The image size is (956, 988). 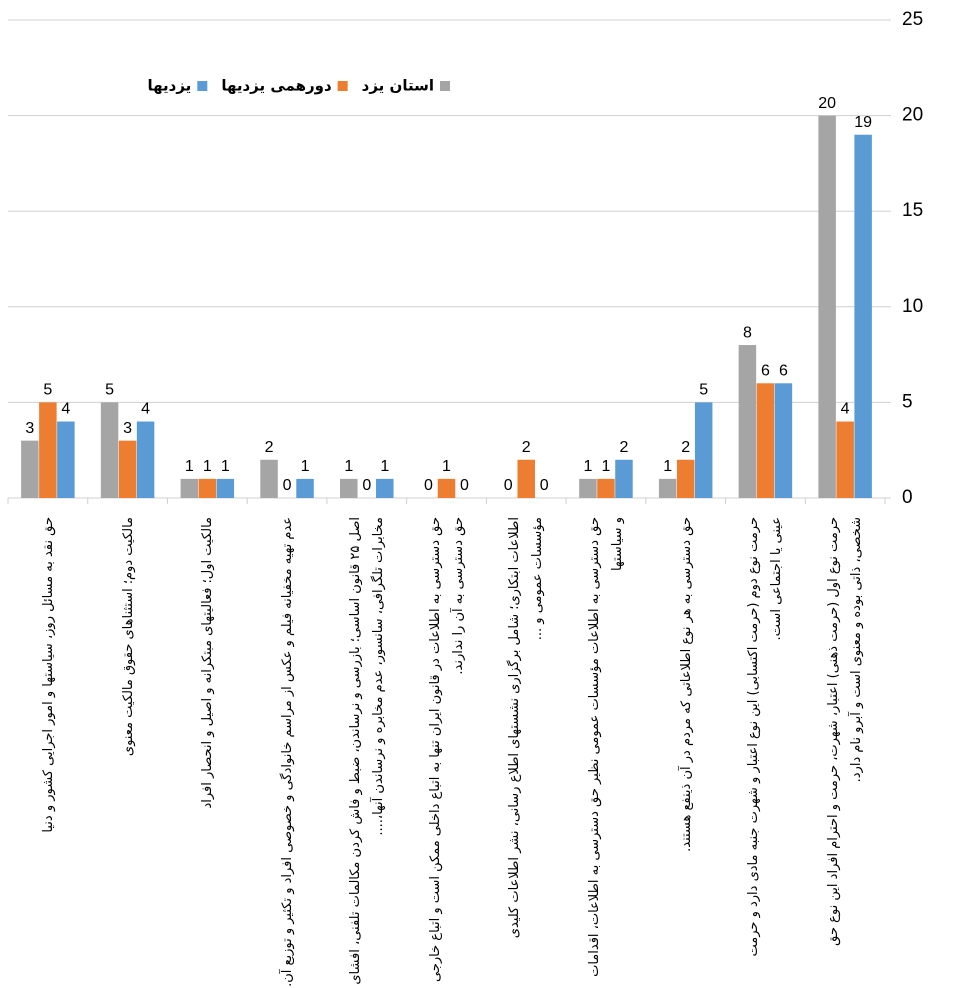 I want to click on legend-label: یزدیها, so click(x=169, y=86).